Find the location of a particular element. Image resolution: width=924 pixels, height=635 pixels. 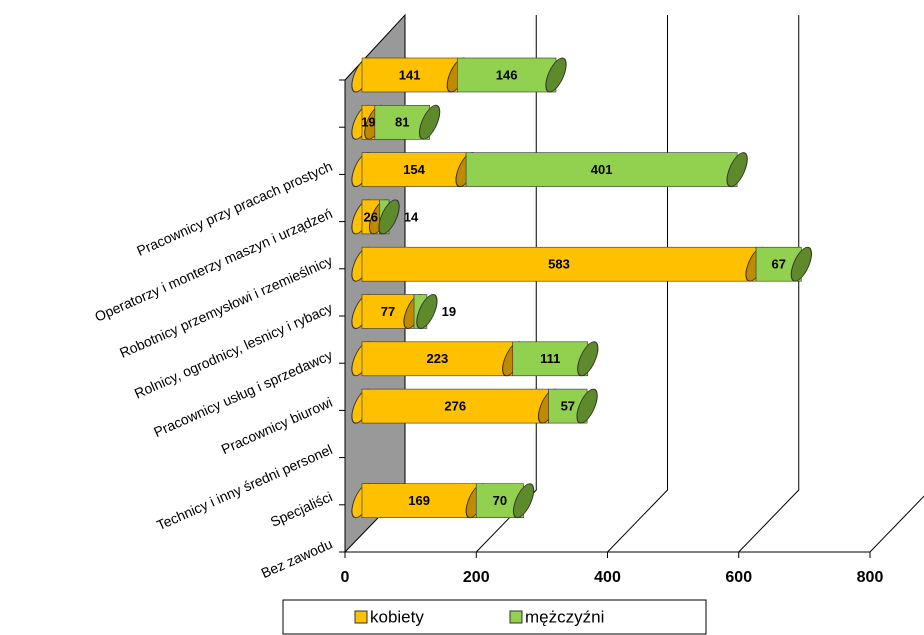

x-tick-label: 200 is located at coordinates (476, 577).